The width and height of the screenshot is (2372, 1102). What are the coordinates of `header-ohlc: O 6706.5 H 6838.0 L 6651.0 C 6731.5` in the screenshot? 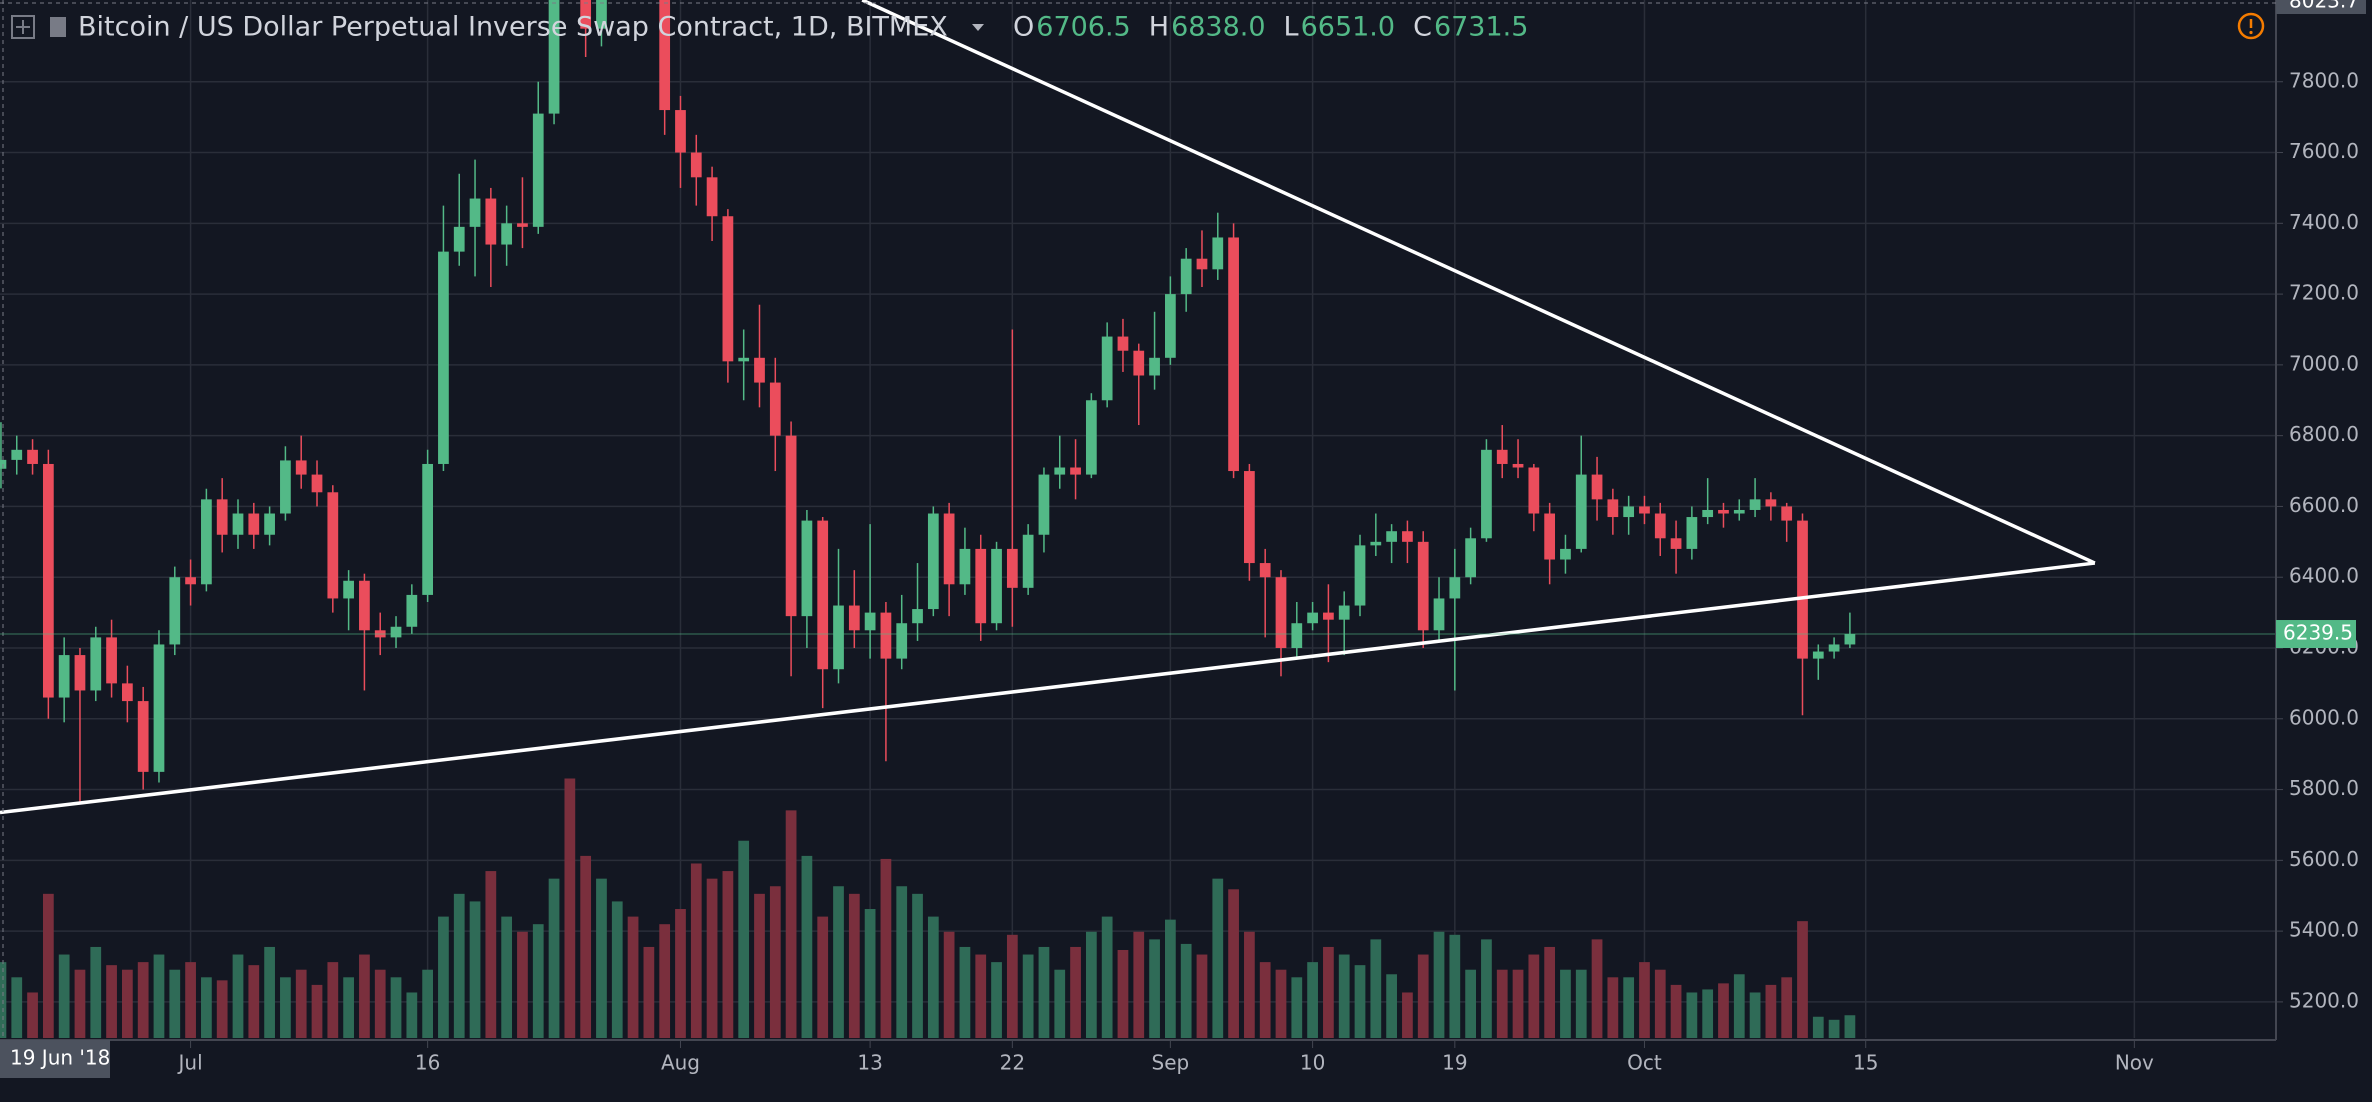 It's located at (1270, 27).